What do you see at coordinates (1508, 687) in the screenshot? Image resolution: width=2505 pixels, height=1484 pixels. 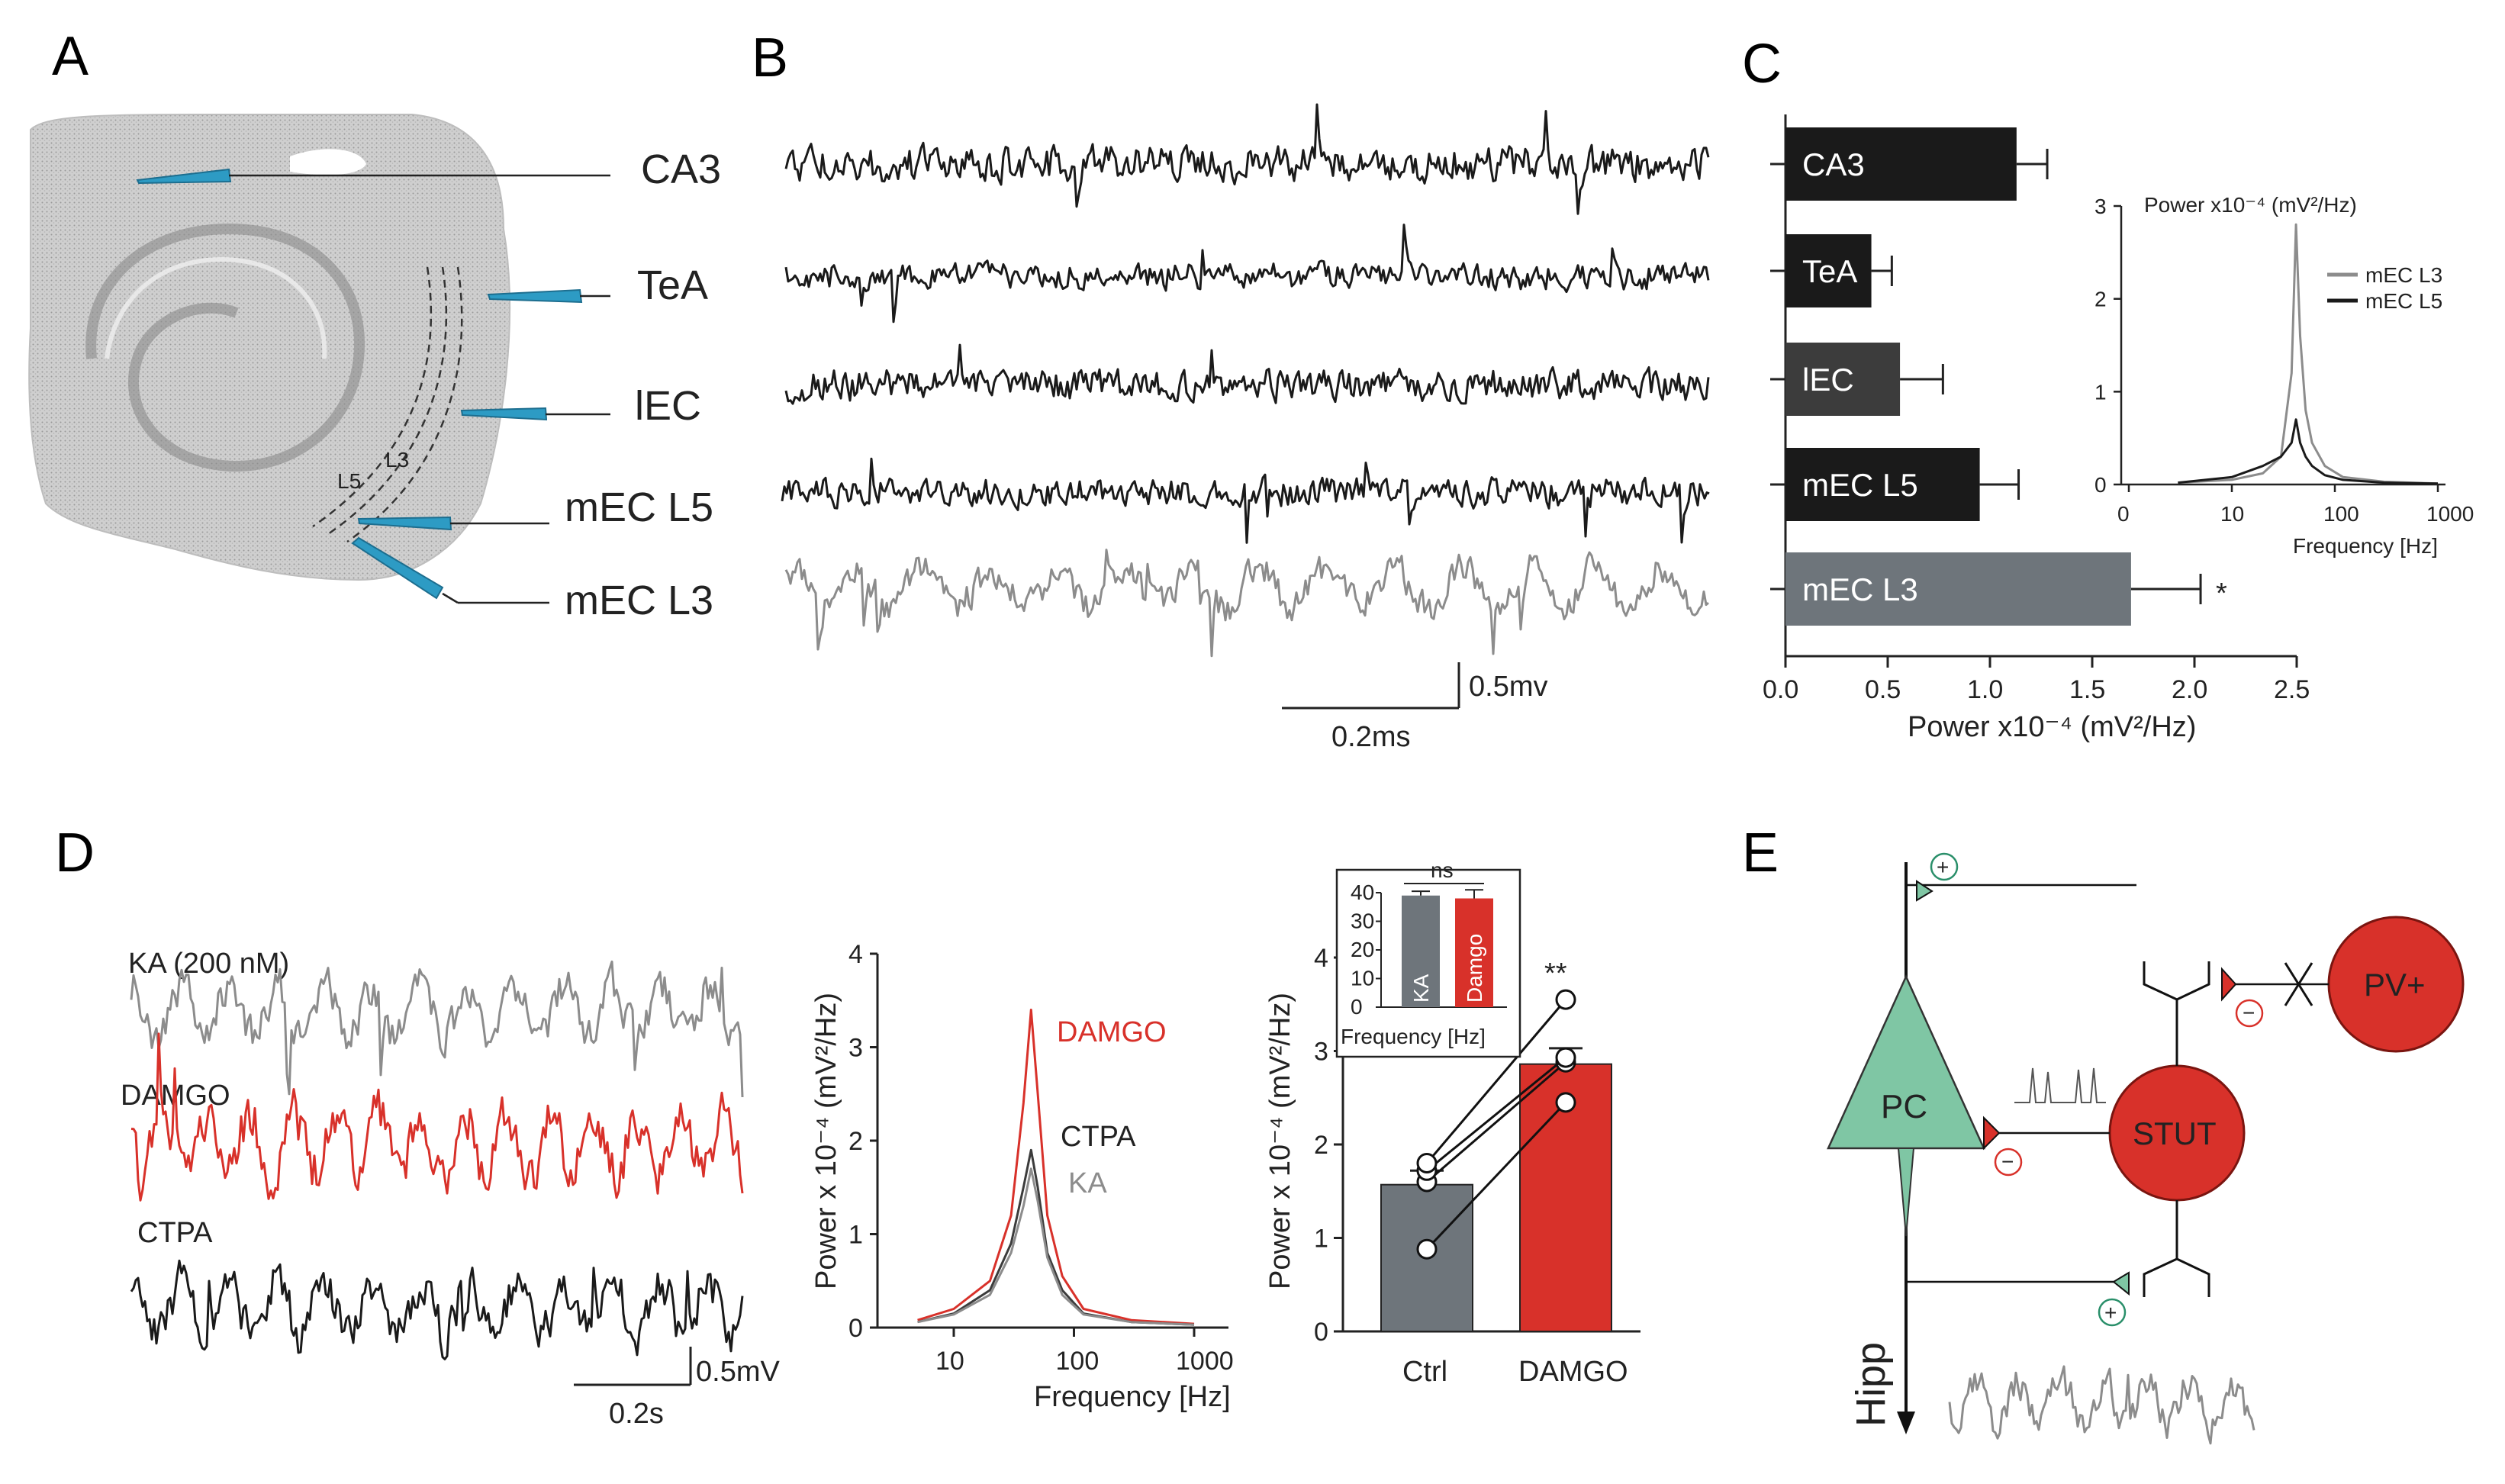 I see `scale-label-b-y: 0.5mv` at bounding box center [1508, 687].